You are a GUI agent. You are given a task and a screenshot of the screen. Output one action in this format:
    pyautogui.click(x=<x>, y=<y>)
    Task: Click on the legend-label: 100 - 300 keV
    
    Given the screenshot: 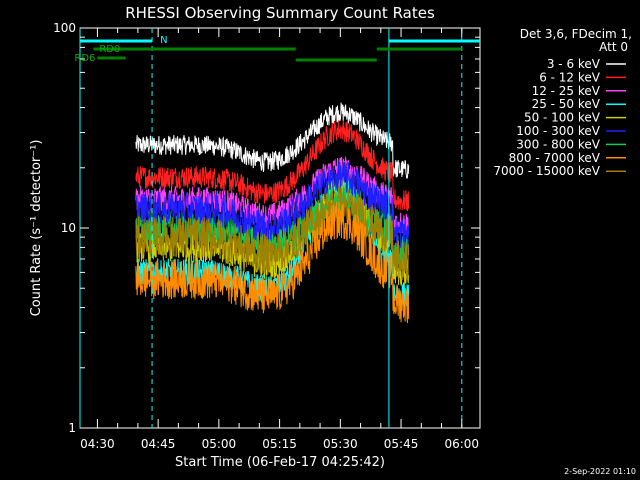 What is the action you would take?
    pyautogui.click(x=558, y=131)
    